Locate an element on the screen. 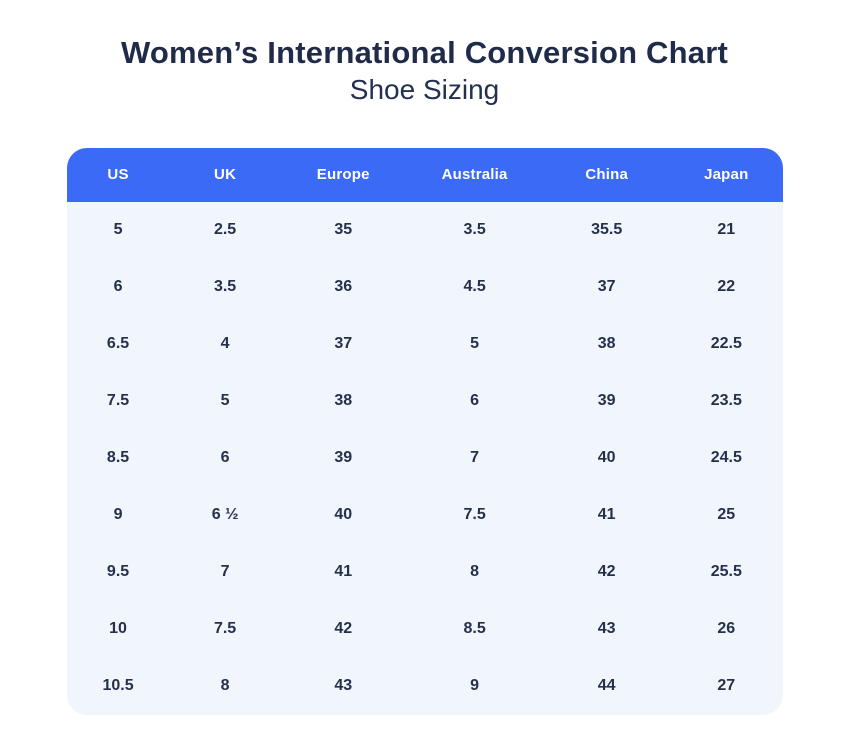 This screenshot has width=849, height=734. table-cell: 25 is located at coordinates (726, 515).